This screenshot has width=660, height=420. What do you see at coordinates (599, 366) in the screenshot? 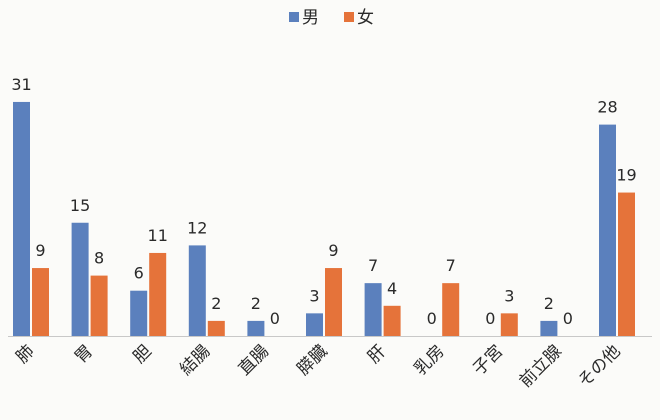
I see `category-label: その他` at bounding box center [599, 366].